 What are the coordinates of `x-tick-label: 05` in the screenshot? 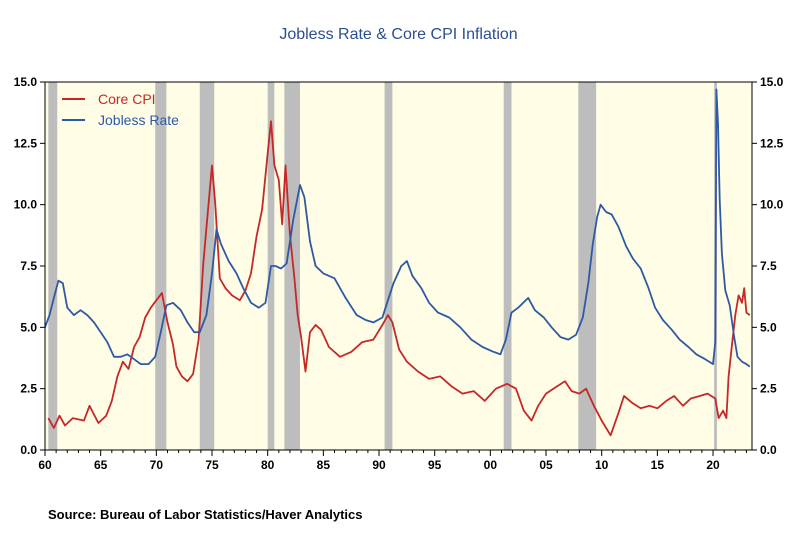 It's located at (546, 465).